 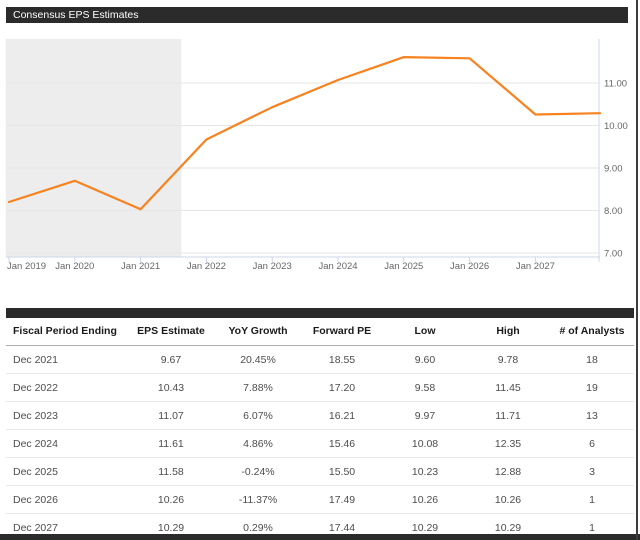 What do you see at coordinates (425, 332) in the screenshot?
I see `column-header: Low` at bounding box center [425, 332].